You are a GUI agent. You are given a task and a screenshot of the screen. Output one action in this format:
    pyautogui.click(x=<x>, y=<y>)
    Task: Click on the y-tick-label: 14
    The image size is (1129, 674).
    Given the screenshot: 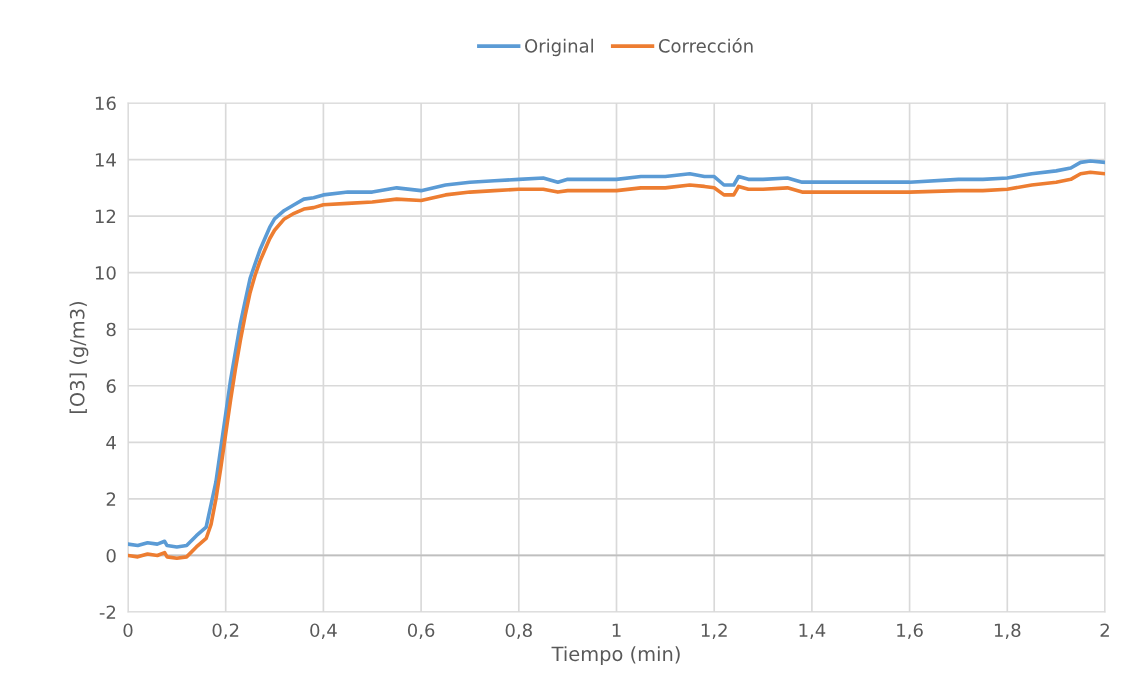 What is the action you would take?
    pyautogui.click(x=105, y=160)
    